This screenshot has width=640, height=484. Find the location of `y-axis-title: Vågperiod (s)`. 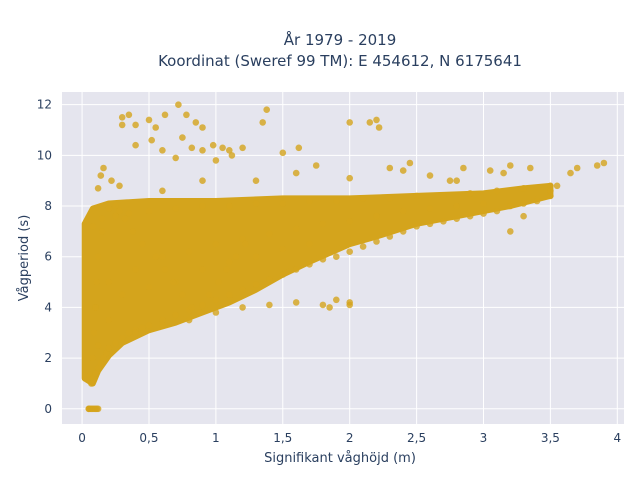

y-axis-title: Vågperiod (s) is located at coordinates (24, 258).